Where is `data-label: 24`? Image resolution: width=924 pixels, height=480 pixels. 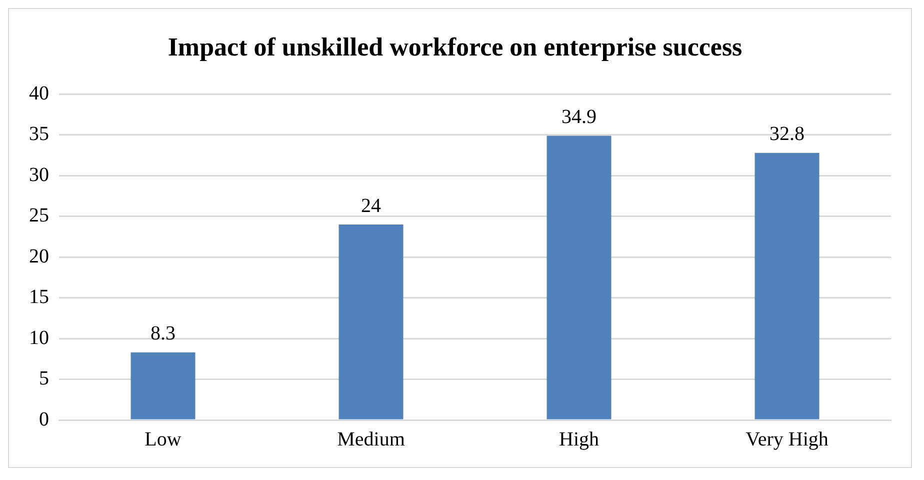 data-label: 24 is located at coordinates (371, 205).